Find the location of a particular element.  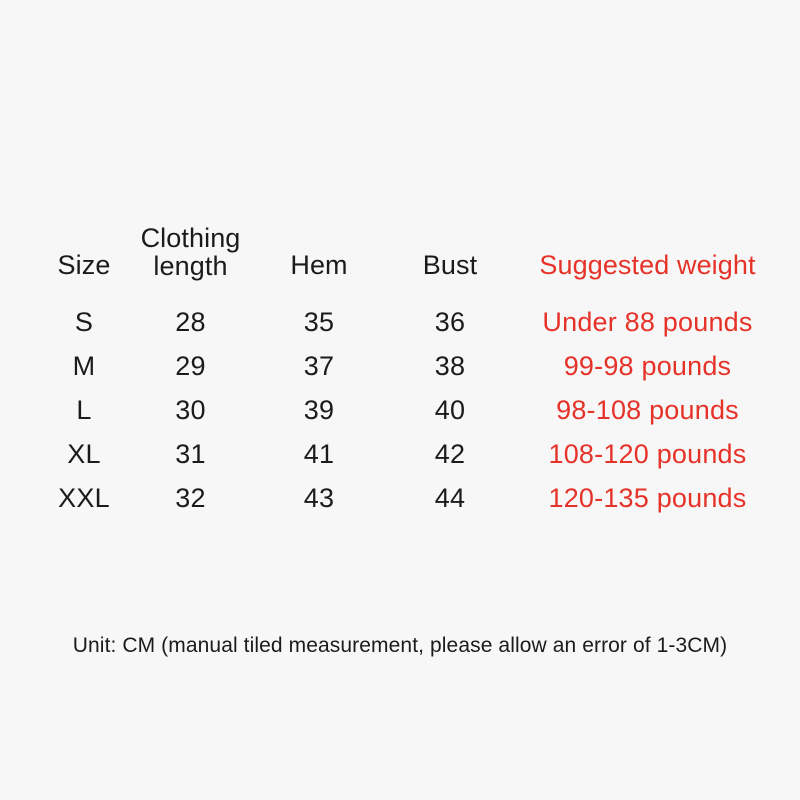

table-row: M 29 37 38 99-98 pounds is located at coordinates (410, 366).